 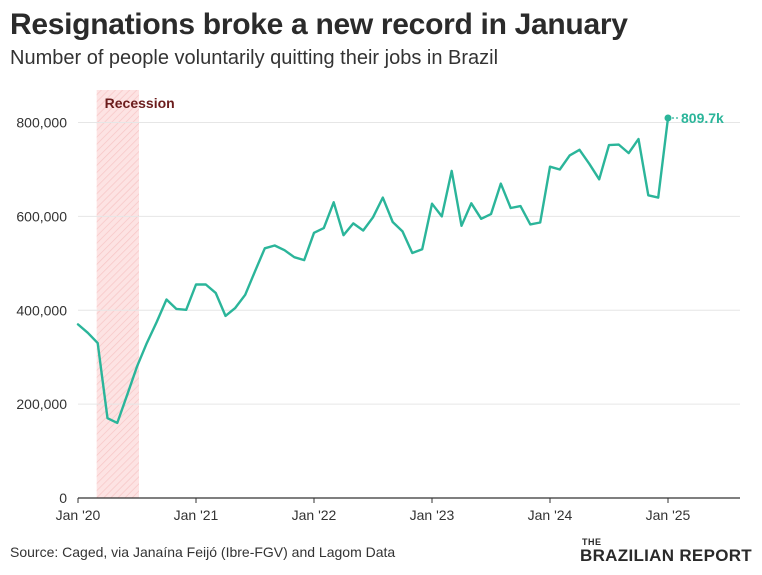 What do you see at coordinates (550, 515) in the screenshot?
I see `x-tick-label: Jan '24` at bounding box center [550, 515].